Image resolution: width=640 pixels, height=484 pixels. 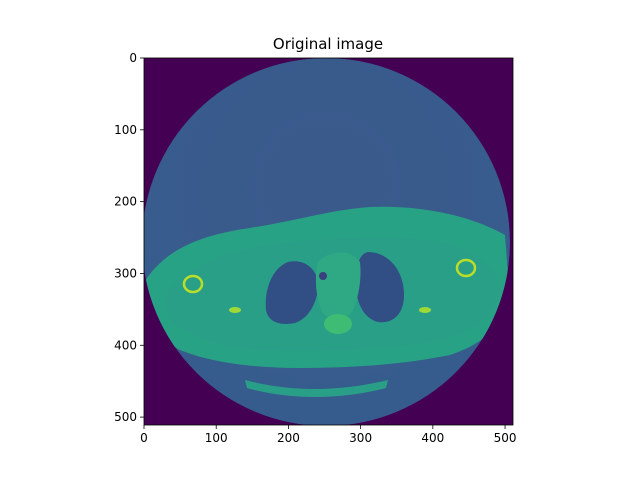 What do you see at coordinates (380, 287) in the screenshot?
I see `lung-left` at bounding box center [380, 287].